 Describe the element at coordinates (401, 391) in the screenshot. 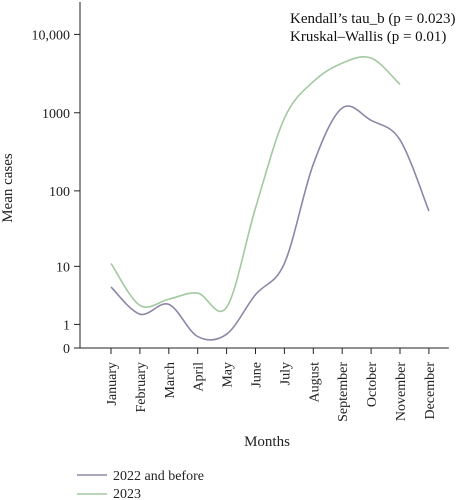

I see `x-tick-label-november: November` at that location.